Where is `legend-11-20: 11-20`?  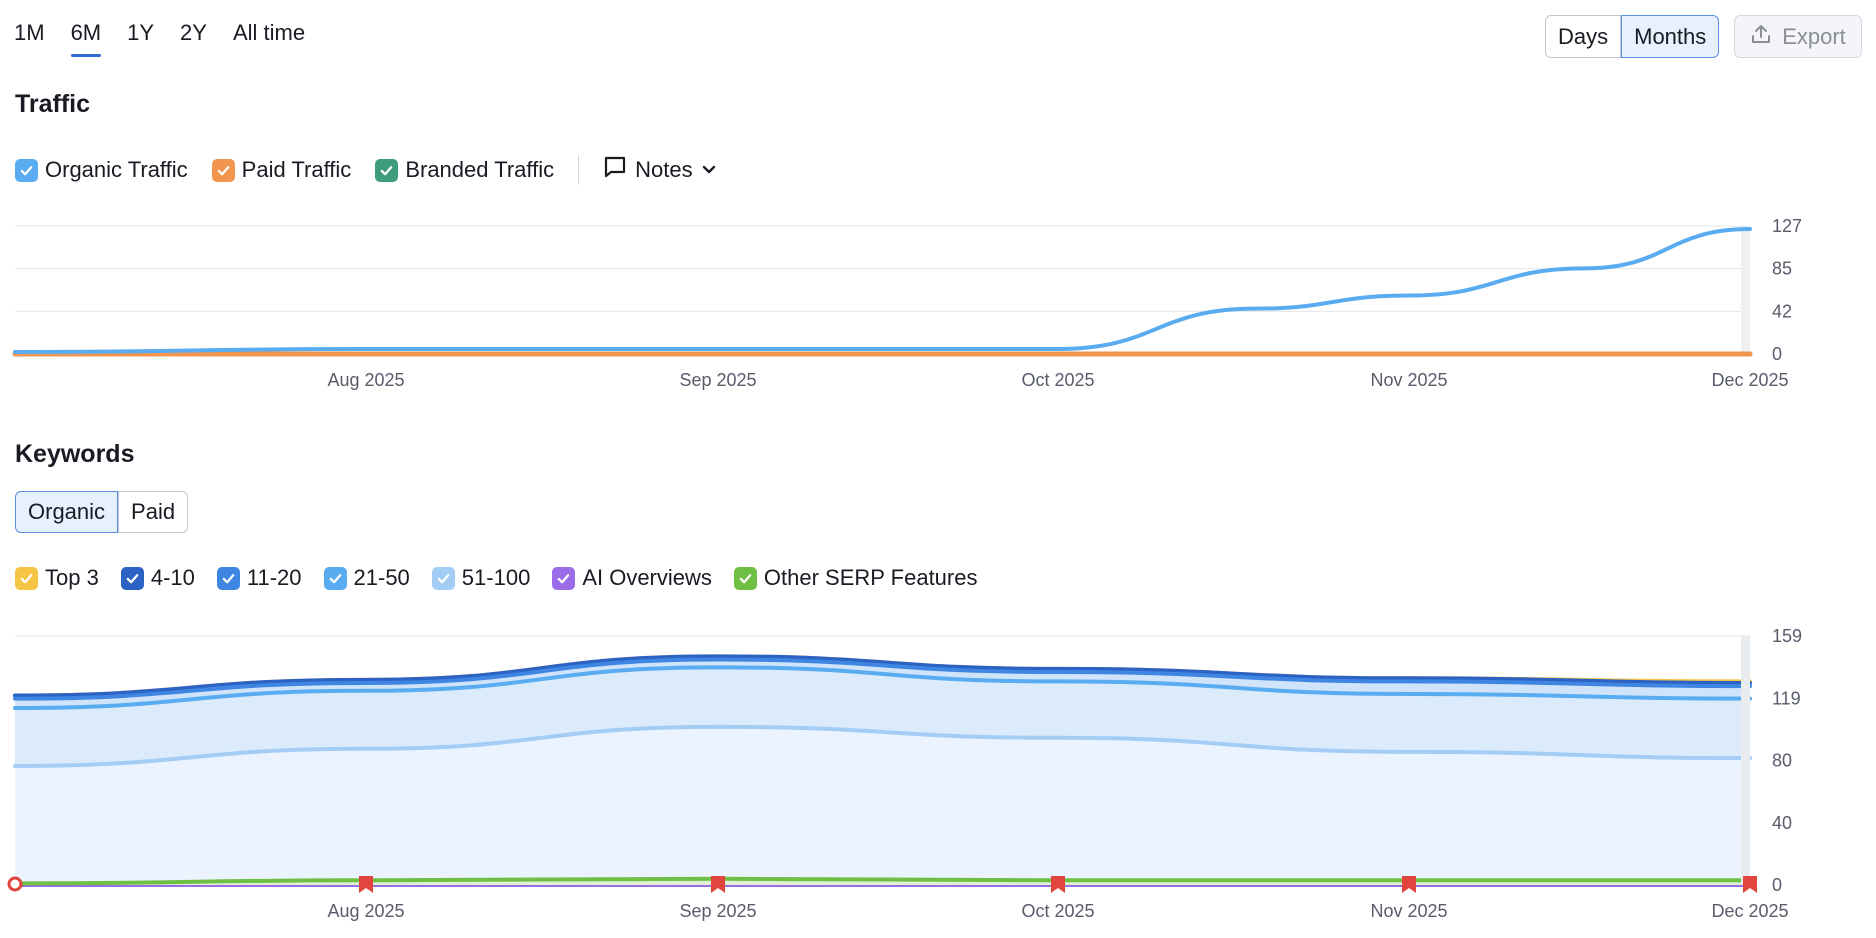
legend-11-20: 11-20 is located at coordinates (259, 578).